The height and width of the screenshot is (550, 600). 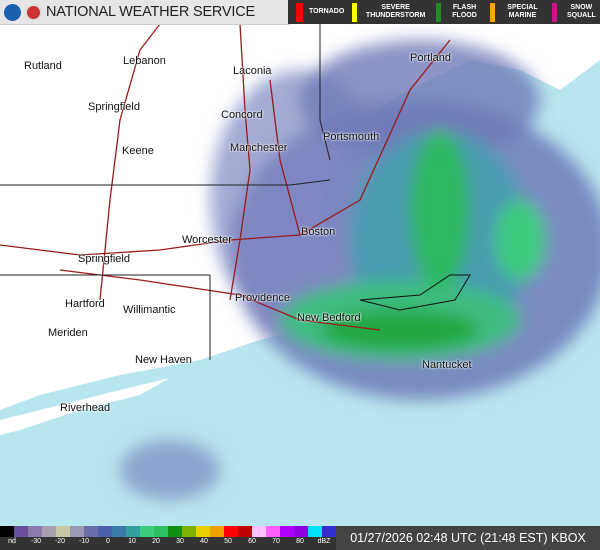 I want to click on city-label: New Bedford, so click(x=329, y=318).